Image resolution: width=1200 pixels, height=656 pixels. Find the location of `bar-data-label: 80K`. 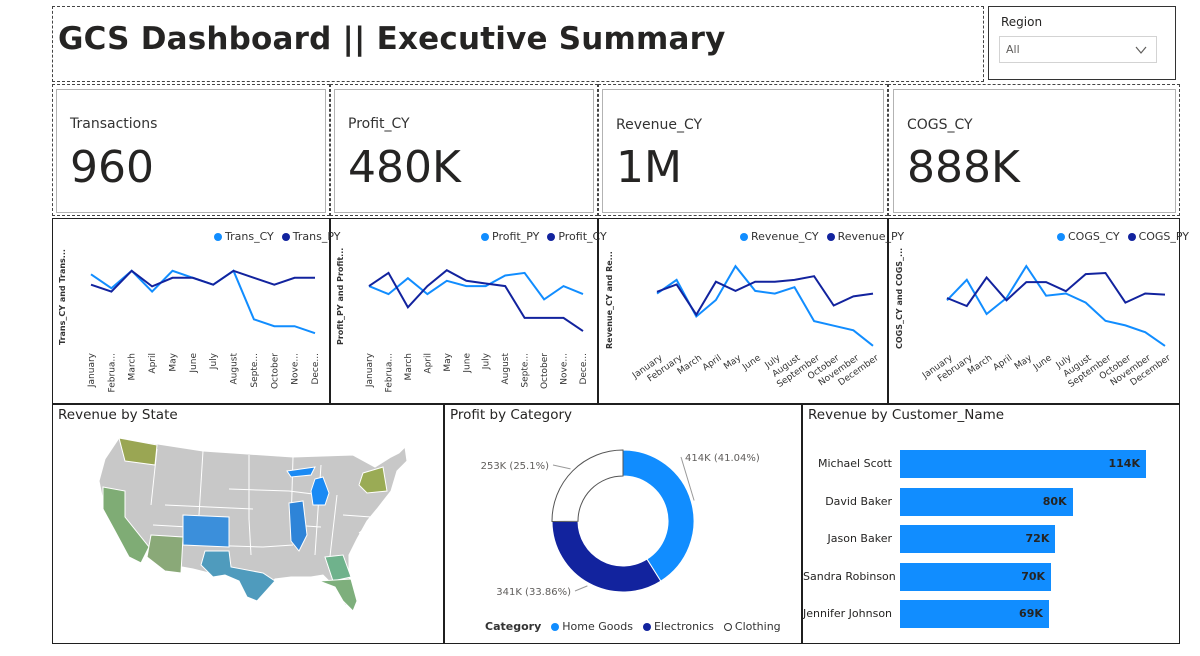

bar-data-label: 80K is located at coordinates (1054, 501).